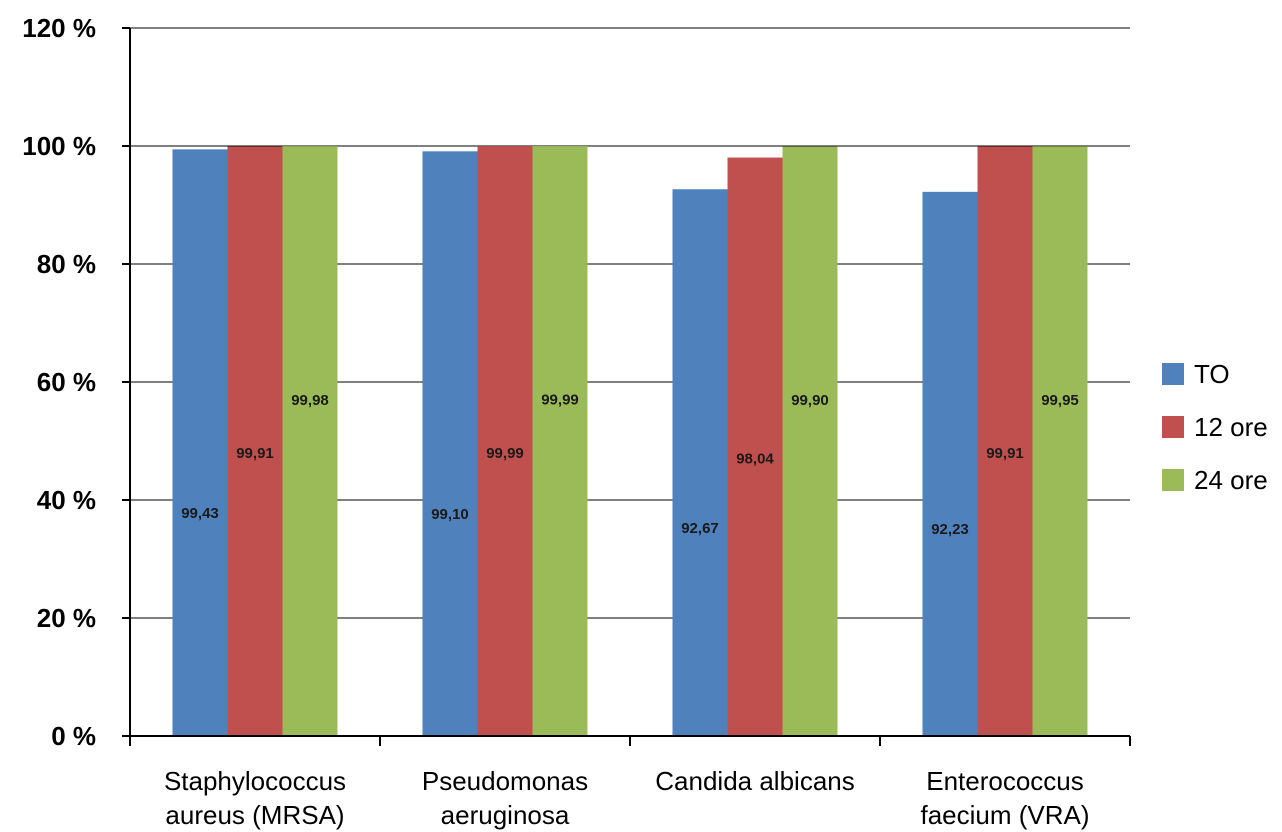 This screenshot has width=1282, height=832. I want to click on x-tick-label: Staphylococcus, so click(255, 781).